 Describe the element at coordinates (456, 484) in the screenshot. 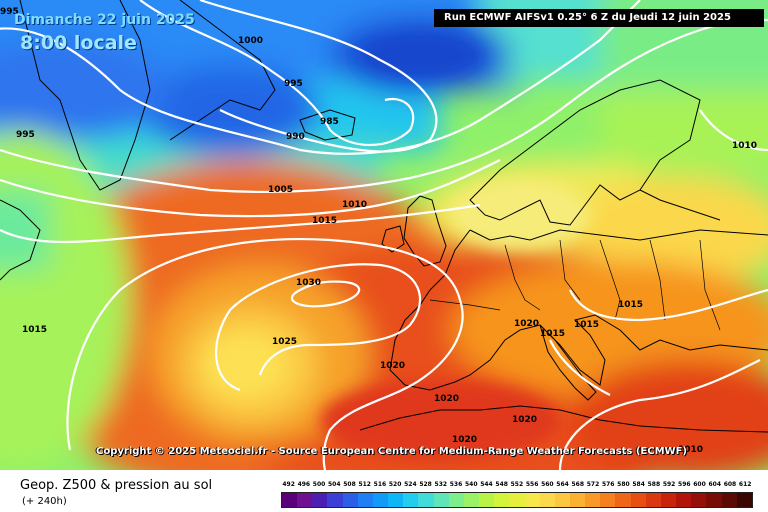

I see `scale-value-label: 536` at that location.